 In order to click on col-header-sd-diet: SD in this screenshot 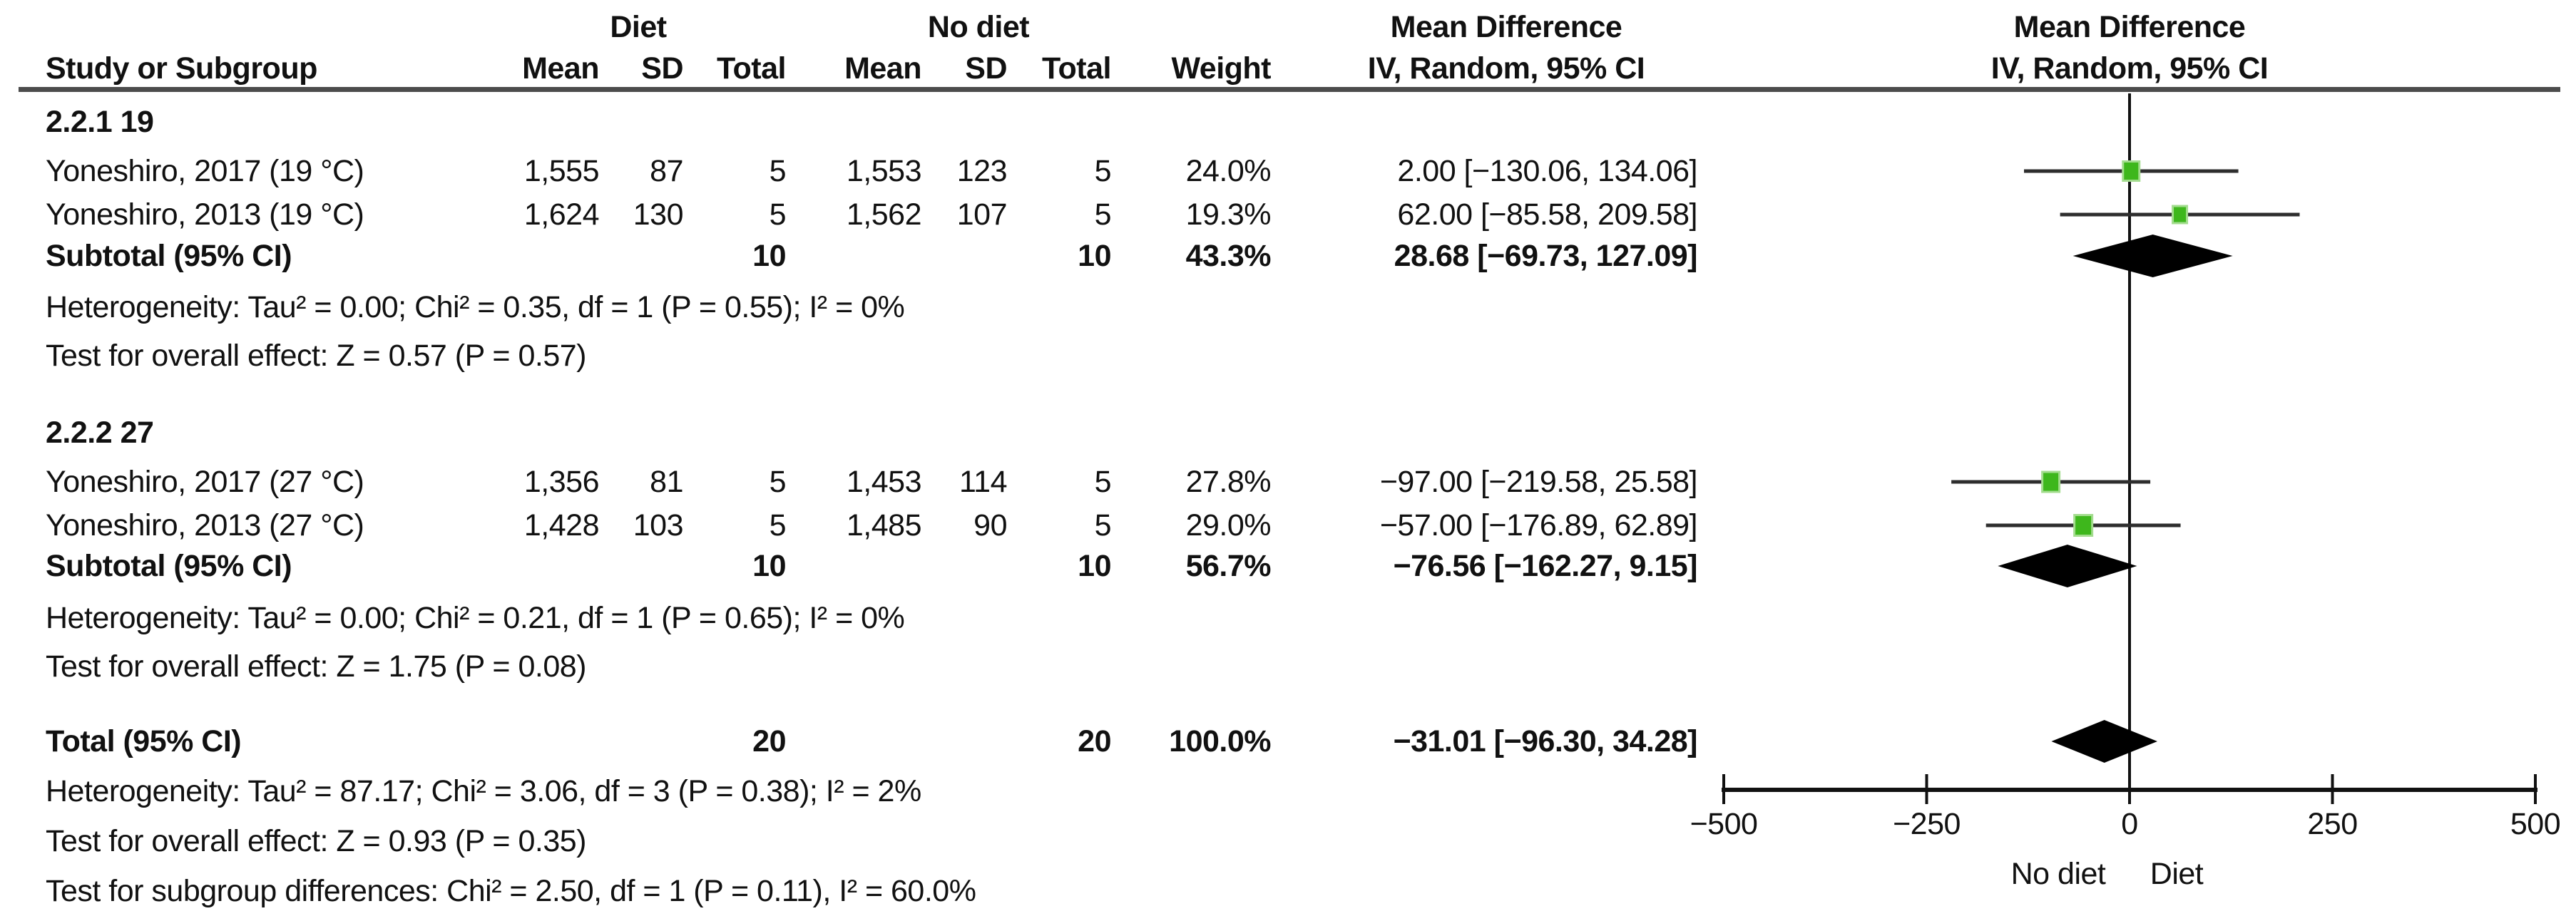, I will do `click(662, 68)`.